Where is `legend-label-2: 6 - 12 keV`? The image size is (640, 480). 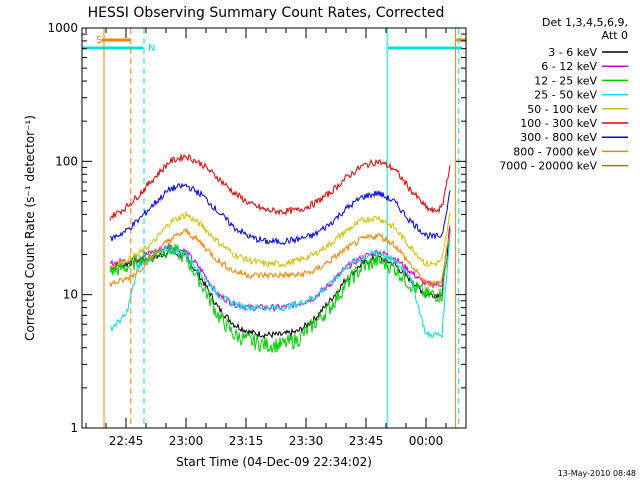 legend-label-2: 6 - 12 keV is located at coordinates (569, 66).